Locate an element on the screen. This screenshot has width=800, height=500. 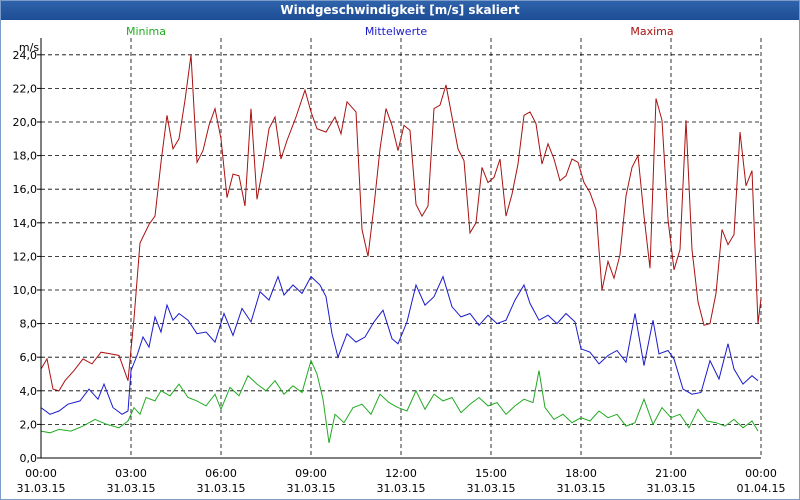
x-tick-time: 09:00 is located at coordinates (311, 473).